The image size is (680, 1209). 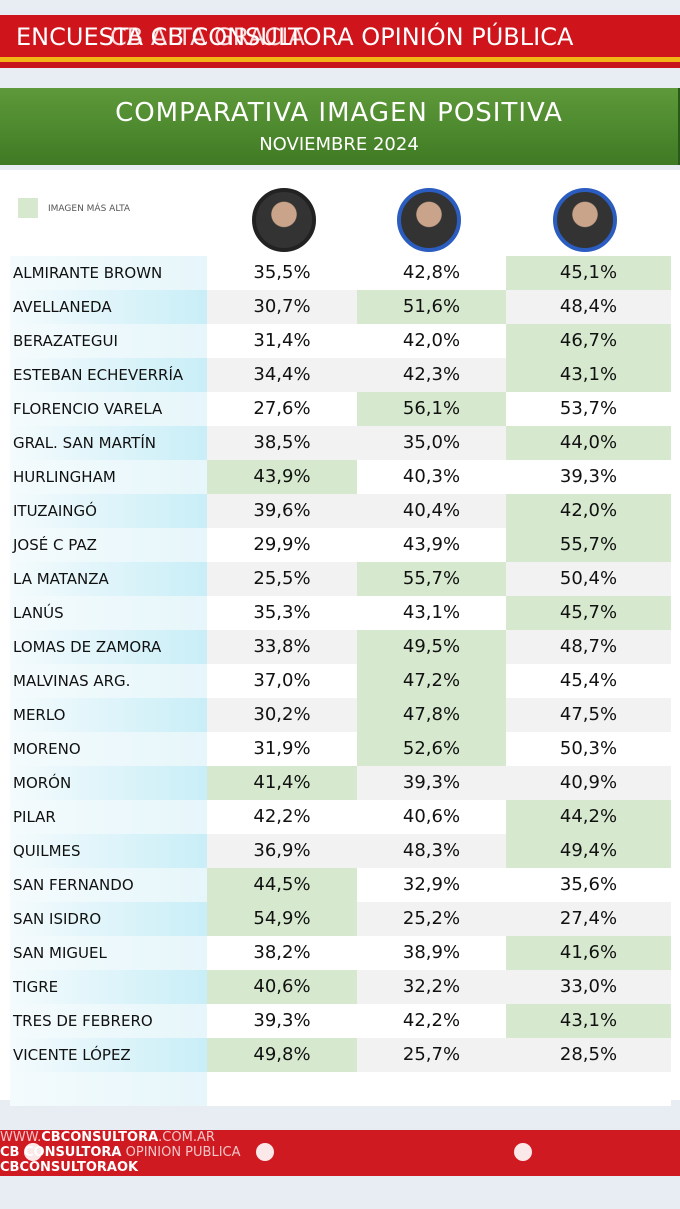 I want to click on cell: 37,0%, so click(x=282, y=681).